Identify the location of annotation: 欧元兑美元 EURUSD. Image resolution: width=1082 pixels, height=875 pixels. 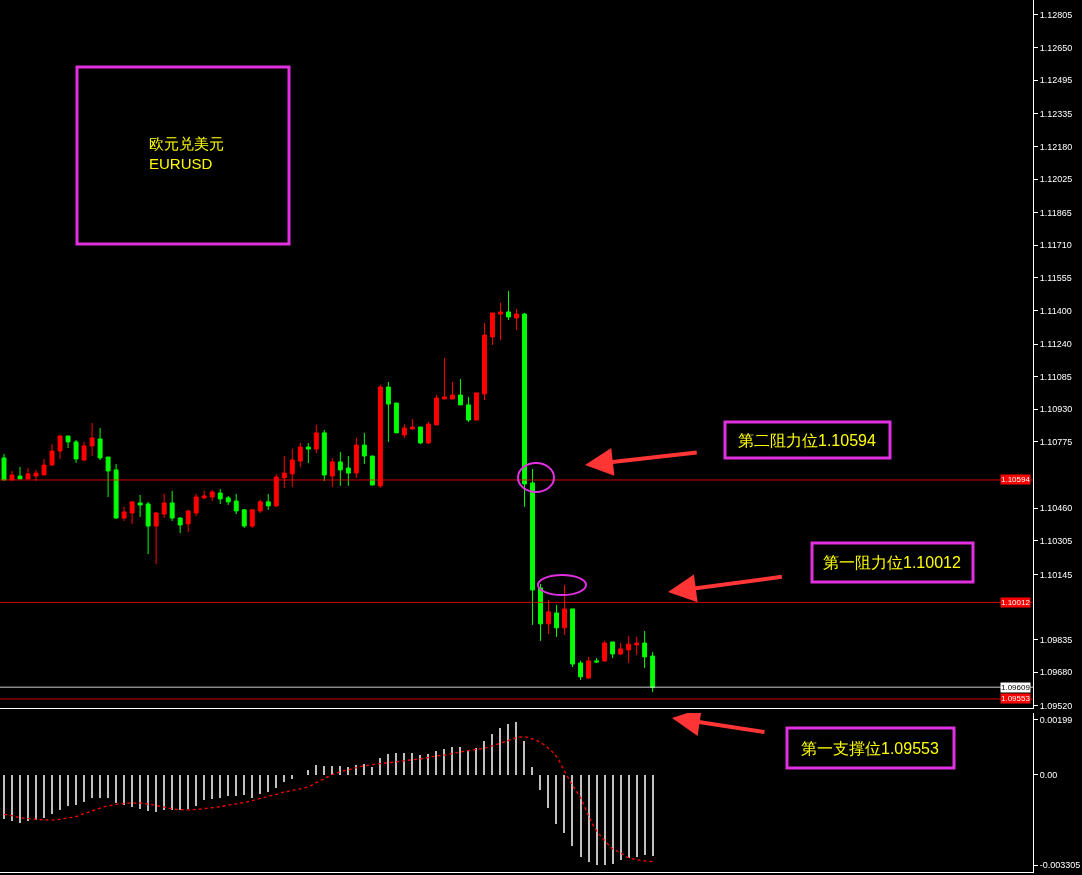
(186, 153).